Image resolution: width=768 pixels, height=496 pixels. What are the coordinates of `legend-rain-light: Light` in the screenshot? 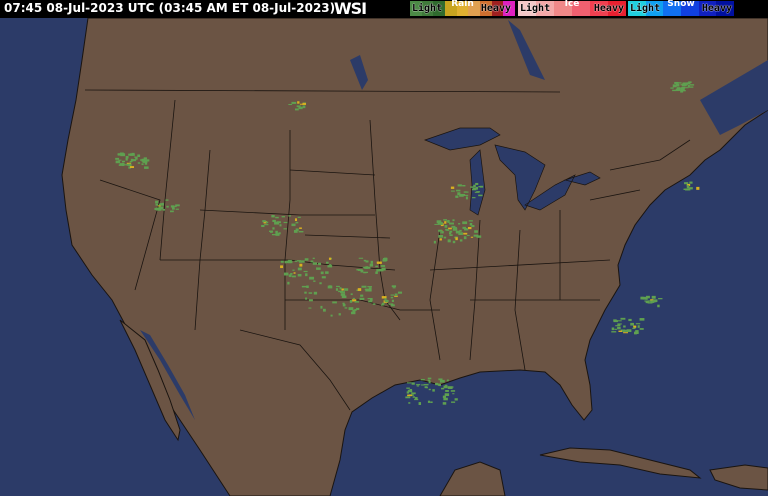 It's located at (427, 8).